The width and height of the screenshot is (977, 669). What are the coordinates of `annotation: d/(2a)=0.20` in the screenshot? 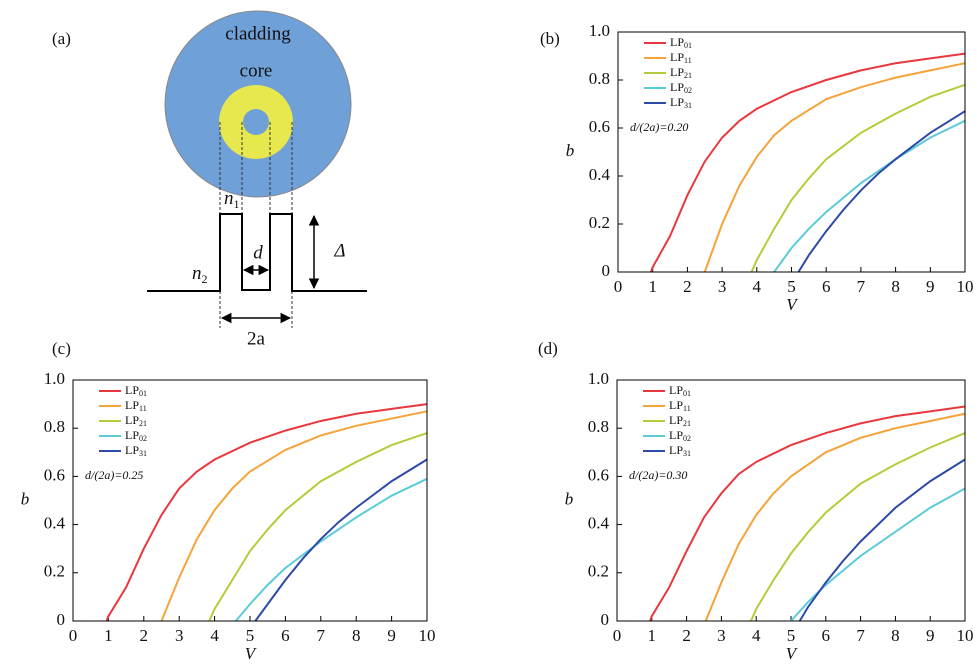 It's located at (659, 127).